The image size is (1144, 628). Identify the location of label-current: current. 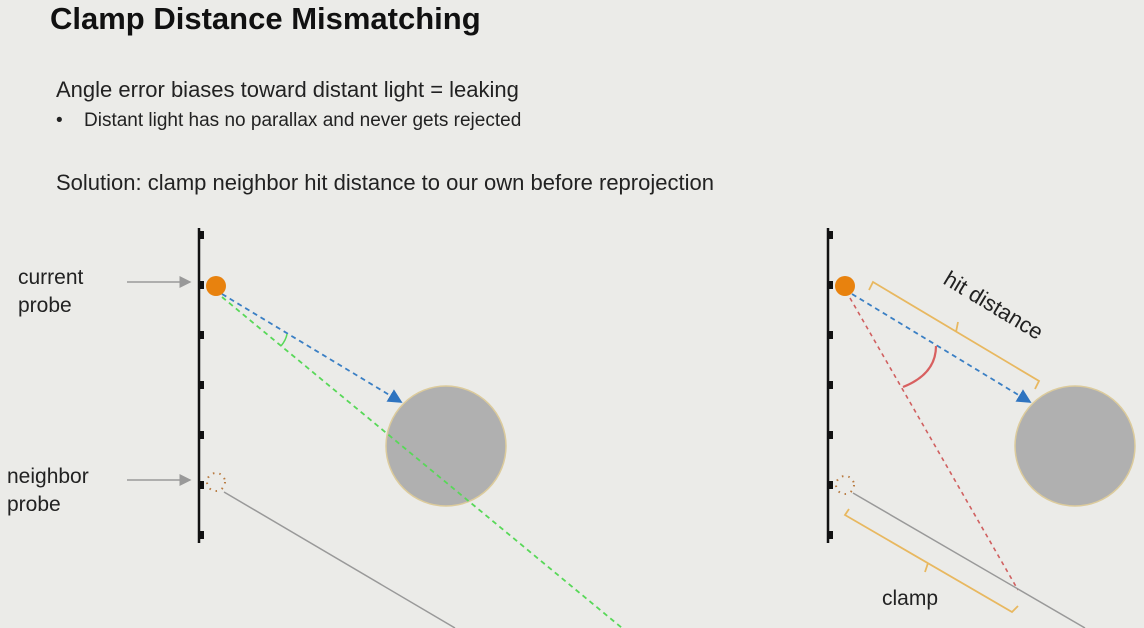
(51, 277).